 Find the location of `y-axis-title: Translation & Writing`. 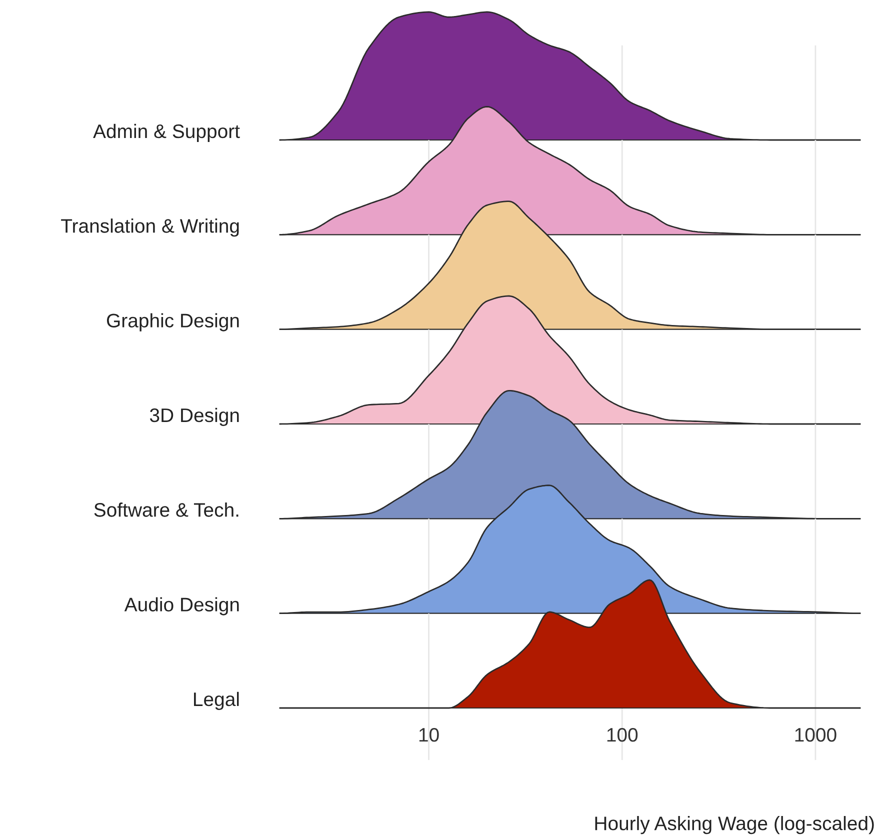

y-axis-title: Translation & Writing is located at coordinates (150, 227).